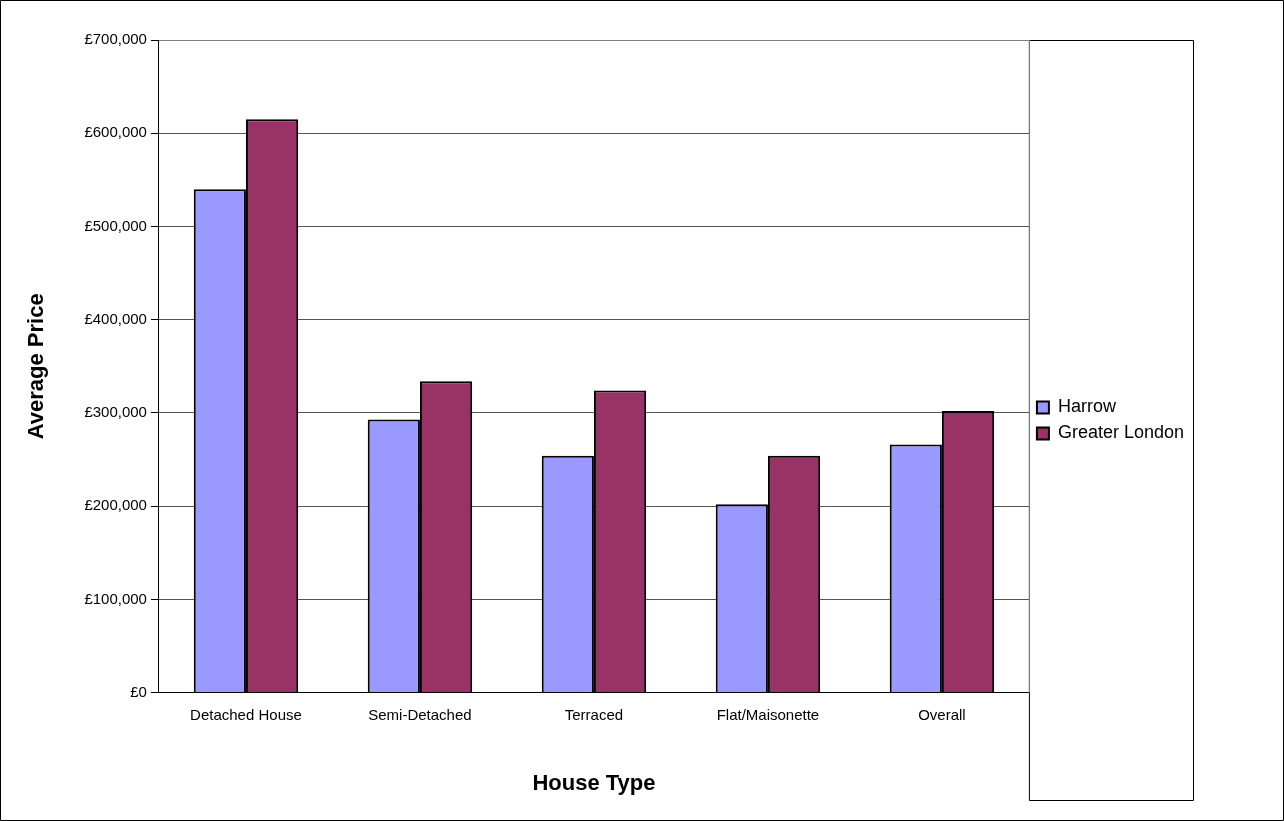 This screenshot has width=1284, height=821. What do you see at coordinates (115, 318) in the screenshot?
I see `y-tick-label: £400,000` at bounding box center [115, 318].